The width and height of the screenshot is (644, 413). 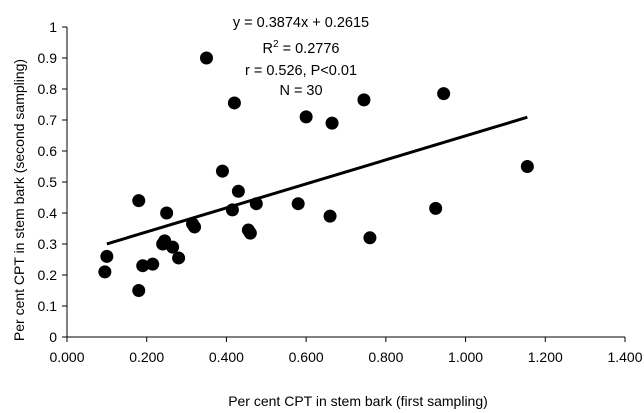 What do you see at coordinates (301, 48) in the screenshot?
I see `r-squared-label: R2 = 0.2776` at bounding box center [301, 48].